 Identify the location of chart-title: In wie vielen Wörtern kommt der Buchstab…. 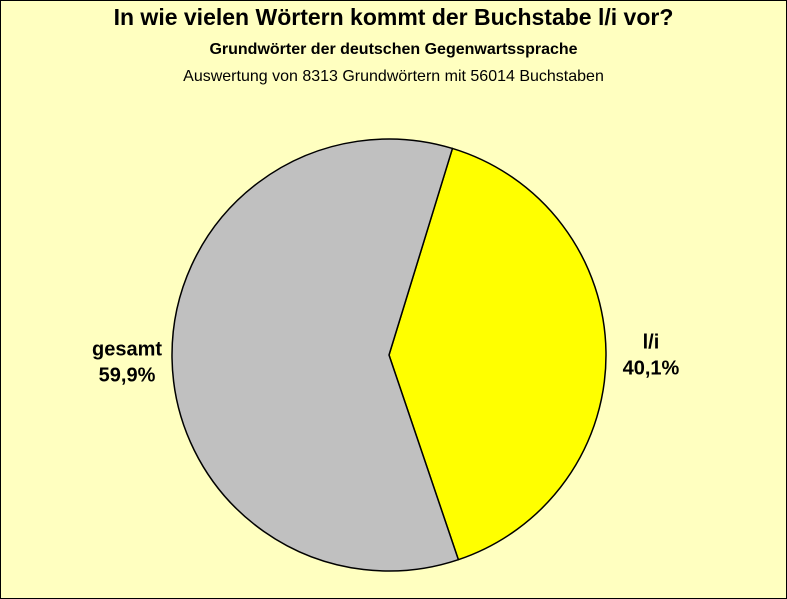
(393, 17).